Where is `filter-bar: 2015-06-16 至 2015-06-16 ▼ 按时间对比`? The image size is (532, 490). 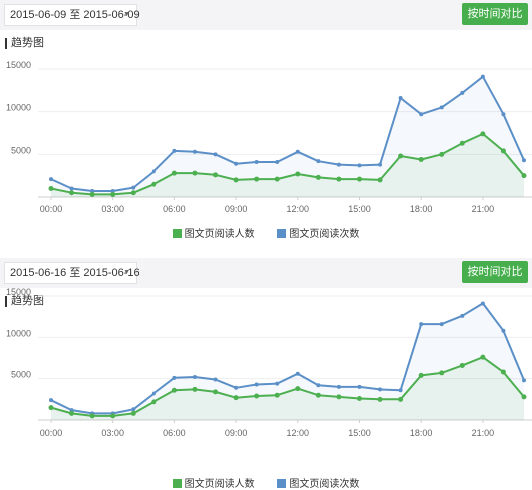
filter-bar: 2015-06-16 至 2015-06-16 ▼ 按时间对比 is located at coordinates (266, 273).